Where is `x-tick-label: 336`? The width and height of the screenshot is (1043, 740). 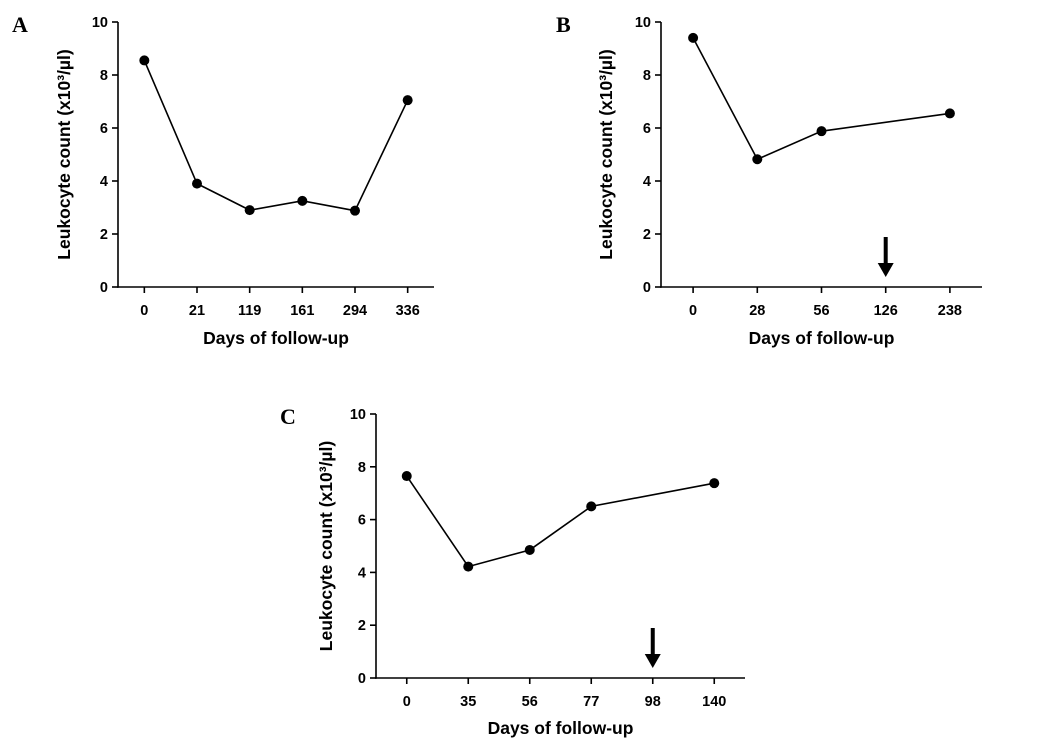
x-tick-label: 336 is located at coordinates (408, 311).